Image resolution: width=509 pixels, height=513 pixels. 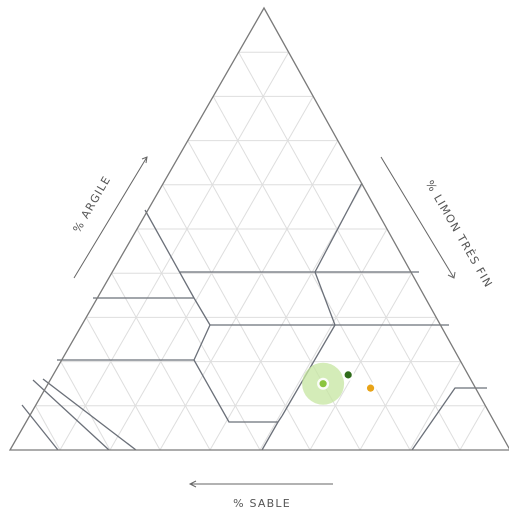 What do you see at coordinates (262, 503) in the screenshot?
I see `sand-axis-label: % SABLE` at bounding box center [262, 503].